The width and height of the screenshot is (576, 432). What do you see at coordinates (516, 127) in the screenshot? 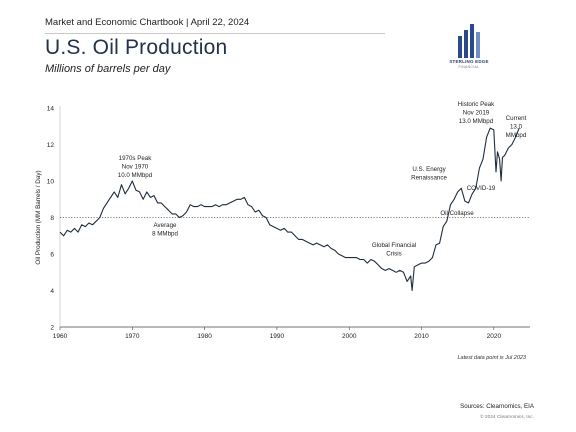
I see `annotation-text: 13.0` at bounding box center [516, 127].